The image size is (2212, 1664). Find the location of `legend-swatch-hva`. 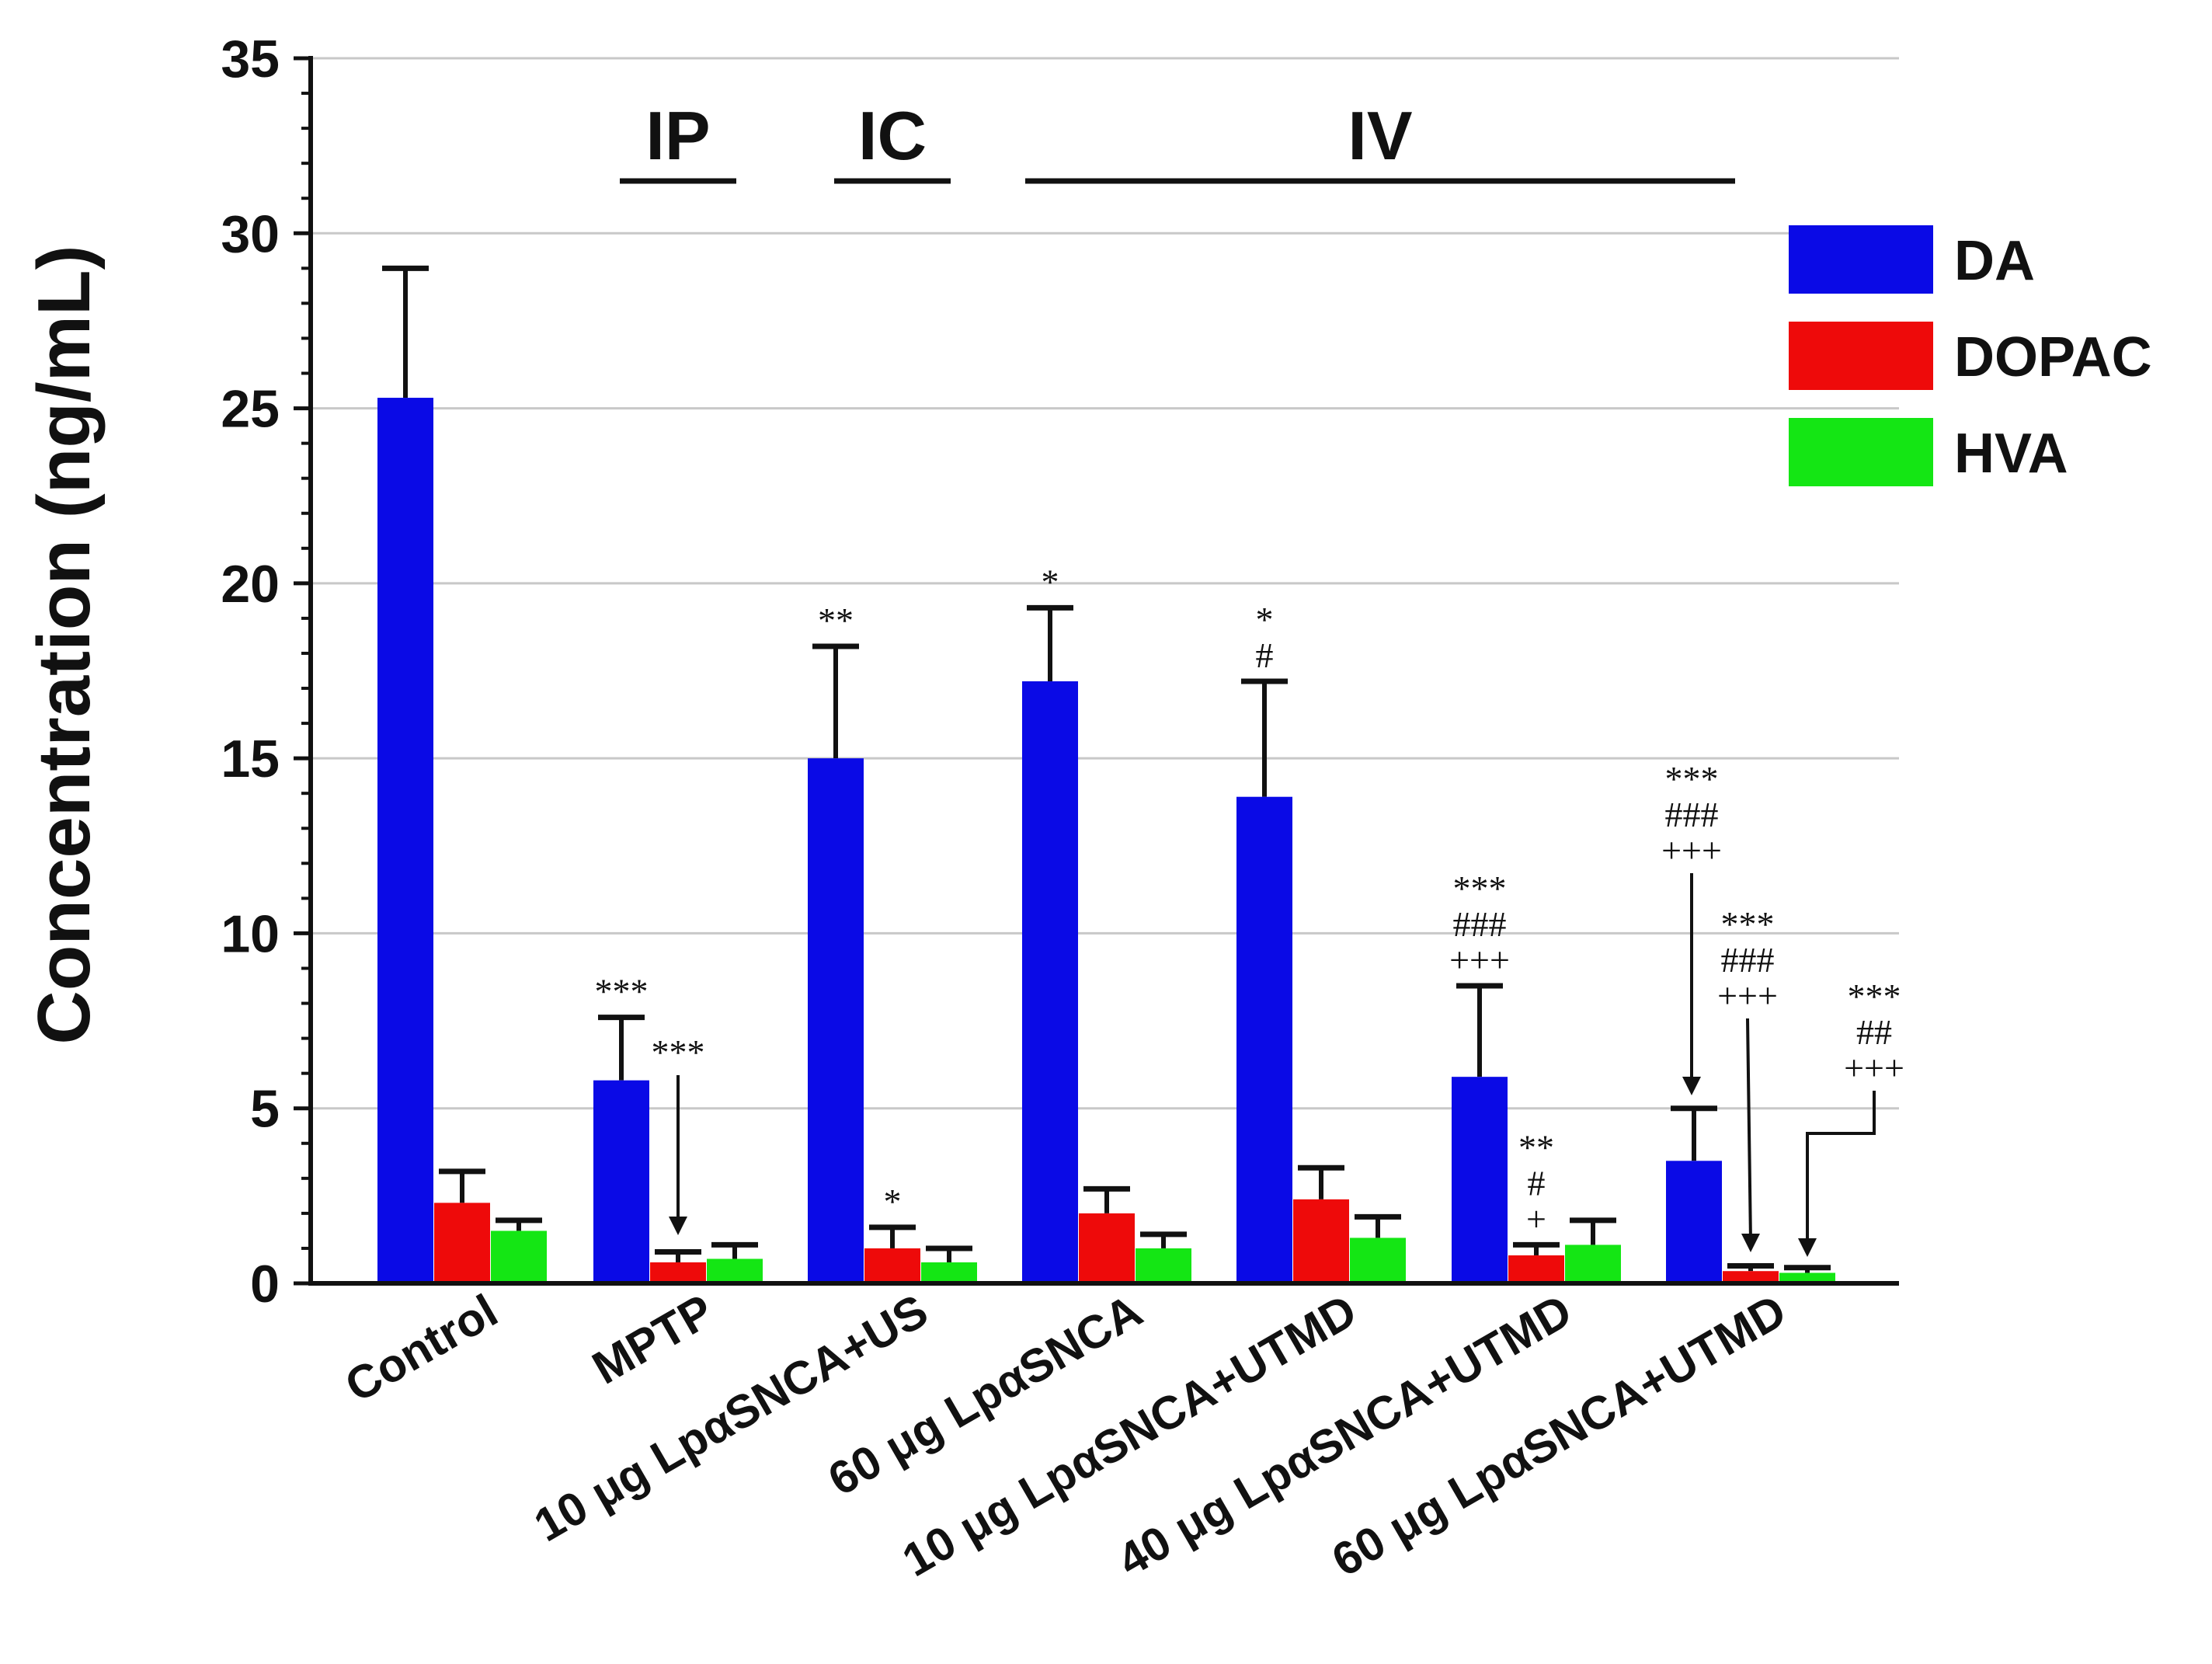

legend-swatch-hva is located at coordinates (1861, 452).